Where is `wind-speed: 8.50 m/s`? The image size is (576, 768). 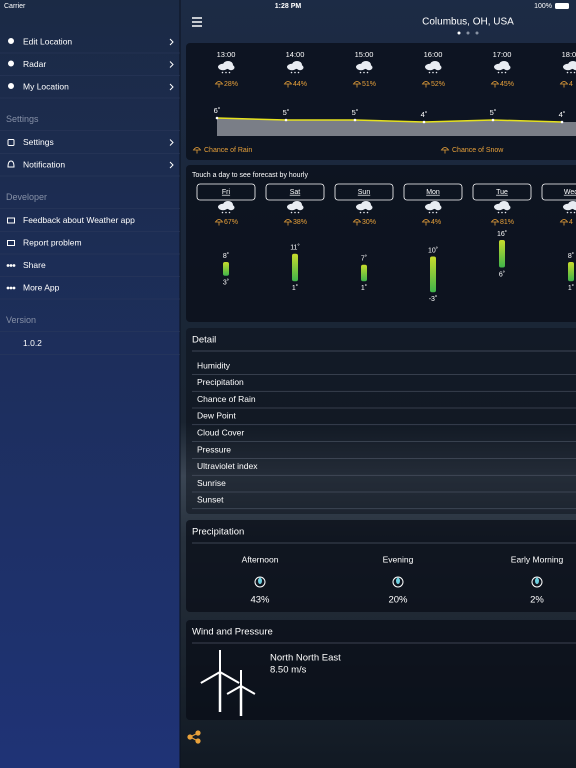 wind-speed: 8.50 m/s is located at coordinates (288, 670).